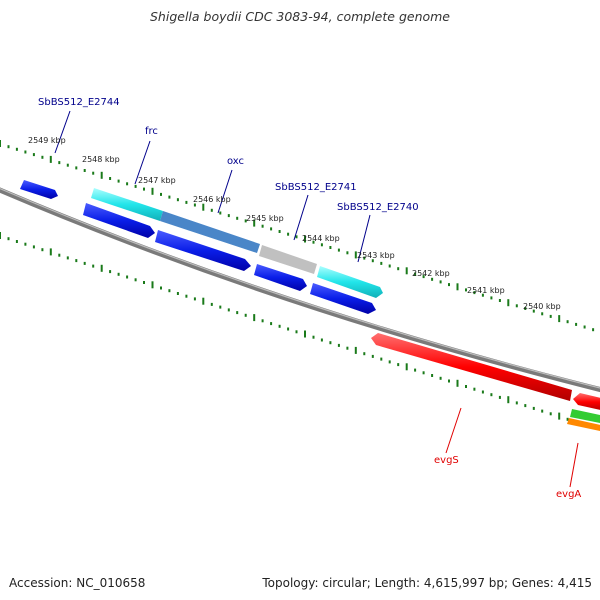 This screenshot has width=600, height=600. What do you see at coordinates (316, 187) in the screenshot?
I see `label-sbbs512-e2741: SbBS512_E2741` at bounding box center [316, 187].